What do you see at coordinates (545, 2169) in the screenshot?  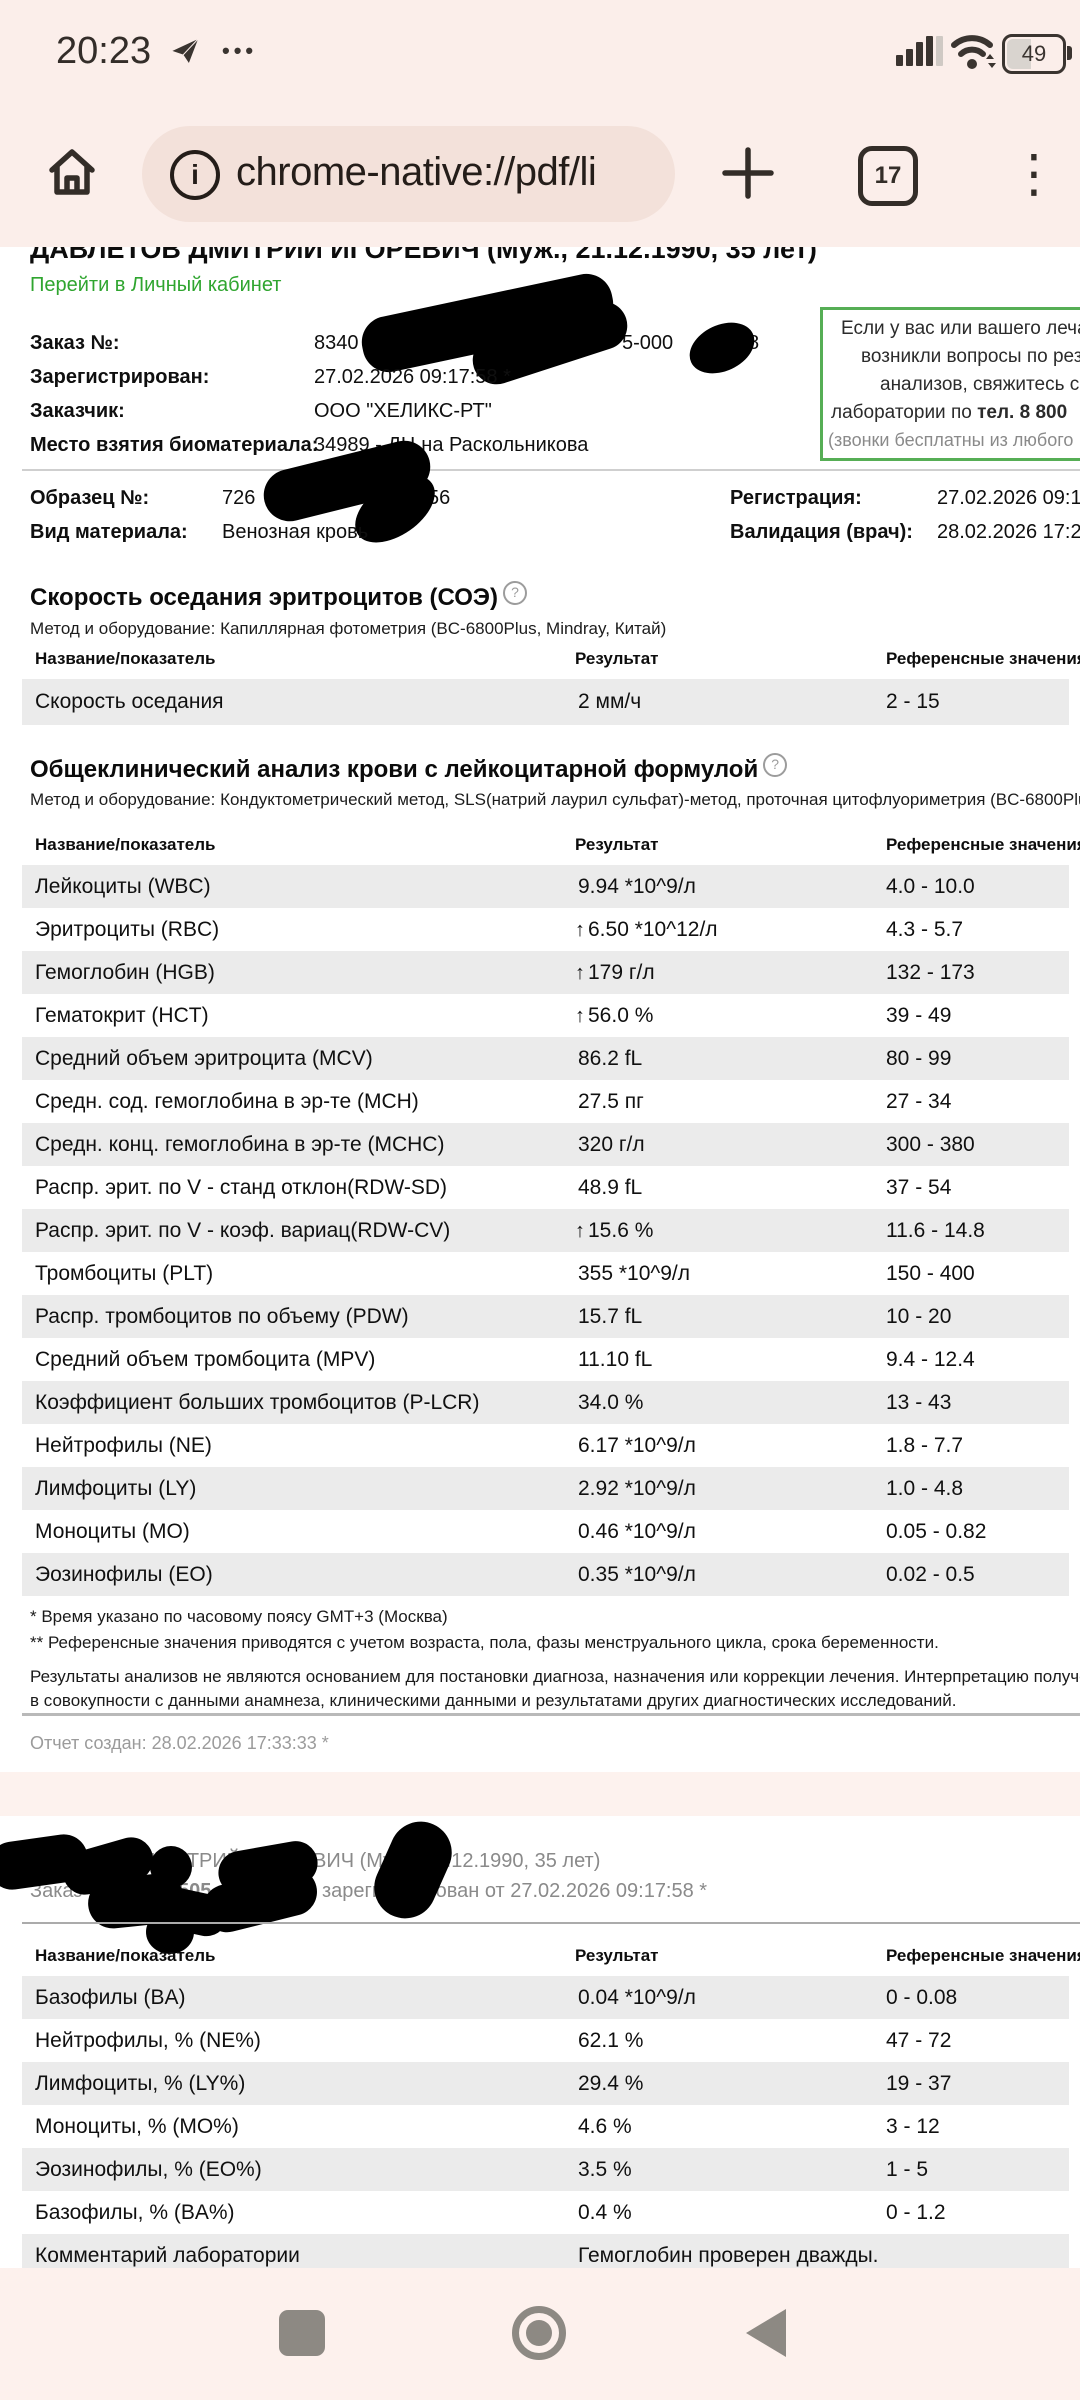 I see `table-row: Эозинофилы, % (EO%) 3.5 % 1 - 5` at bounding box center [545, 2169].